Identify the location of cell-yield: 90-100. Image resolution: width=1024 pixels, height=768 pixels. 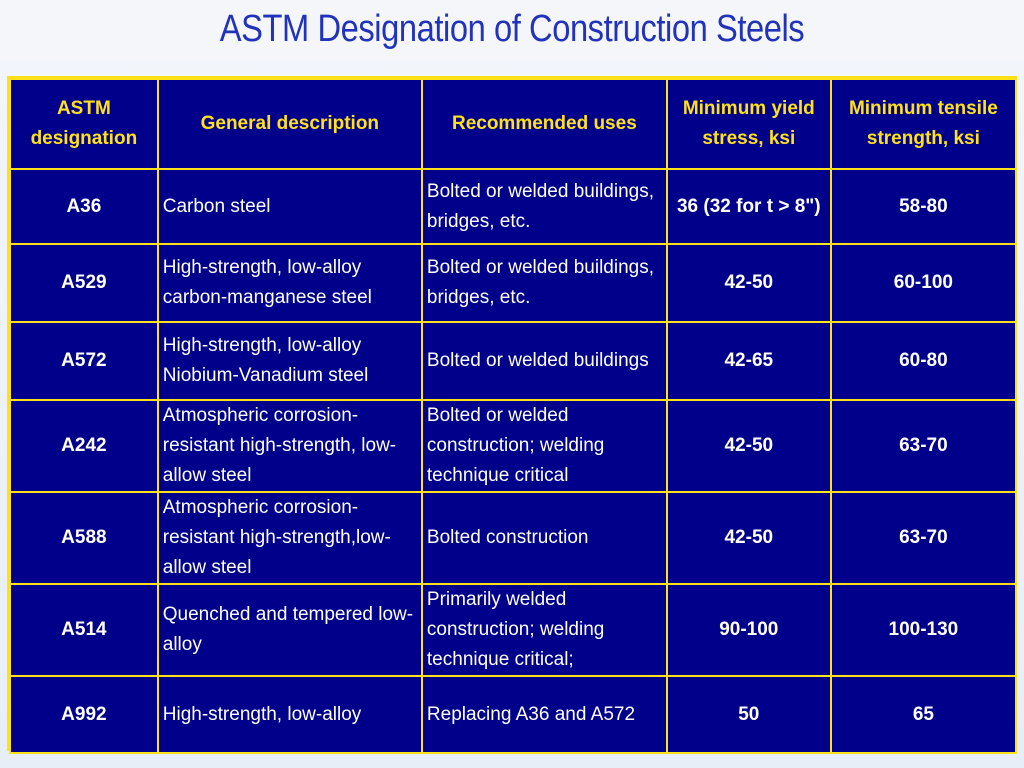
(748, 630).